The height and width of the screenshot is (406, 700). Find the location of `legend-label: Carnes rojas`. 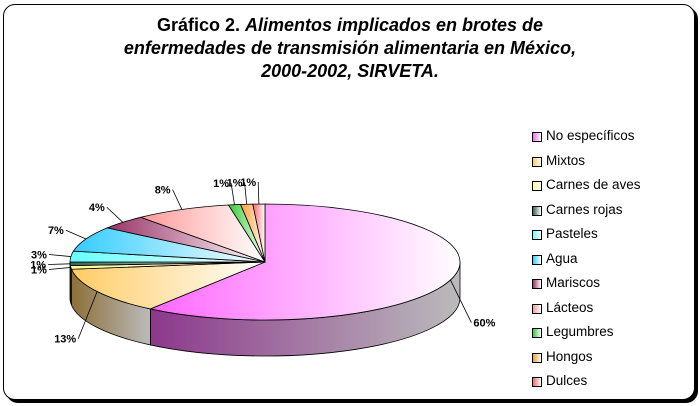

legend-label: Carnes rojas is located at coordinates (584, 209).